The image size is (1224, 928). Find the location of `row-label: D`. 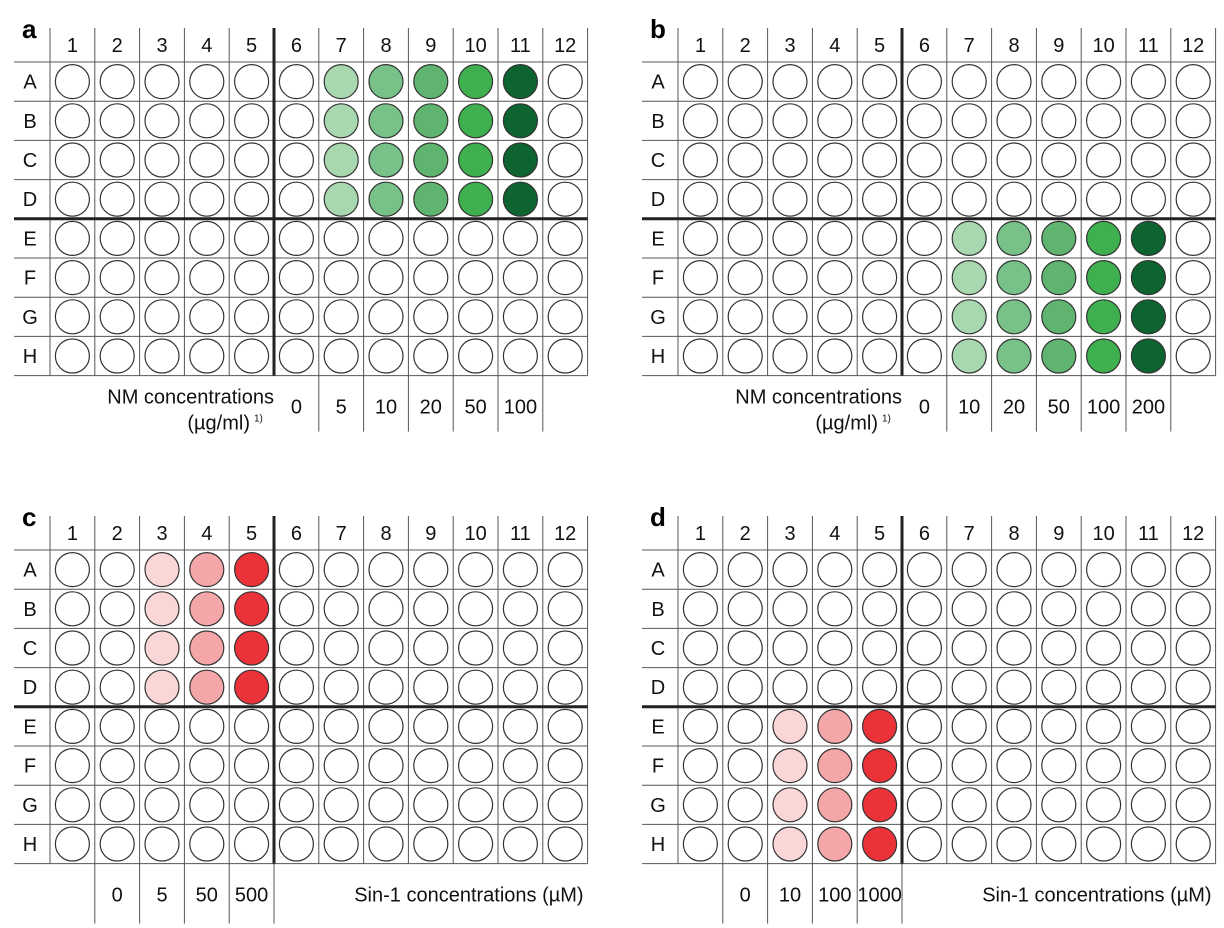

row-label: D is located at coordinates (658, 688).